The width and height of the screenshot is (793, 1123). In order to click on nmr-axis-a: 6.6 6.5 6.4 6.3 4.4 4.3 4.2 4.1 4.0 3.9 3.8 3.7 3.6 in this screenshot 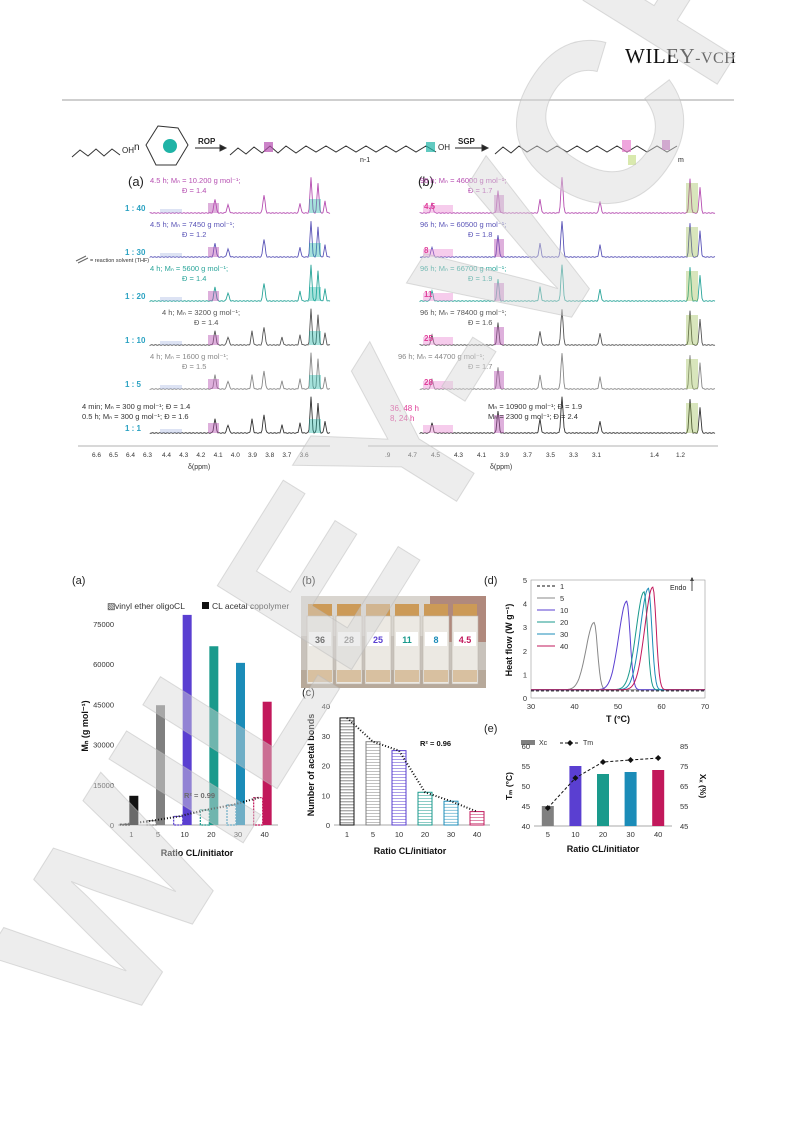, I will do `click(200, 455)`.